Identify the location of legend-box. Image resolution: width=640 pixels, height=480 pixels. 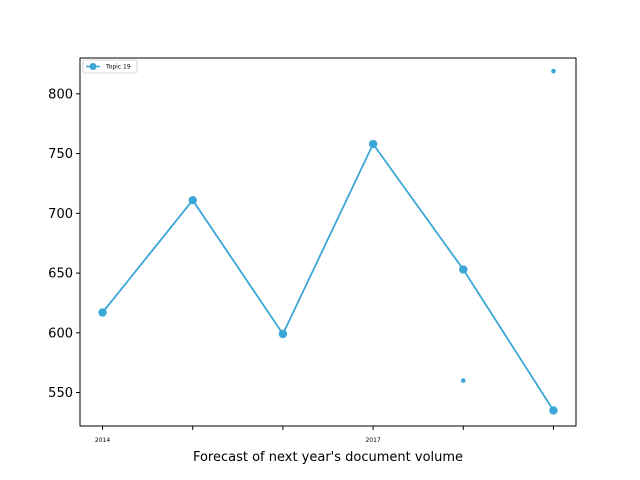
(110, 66).